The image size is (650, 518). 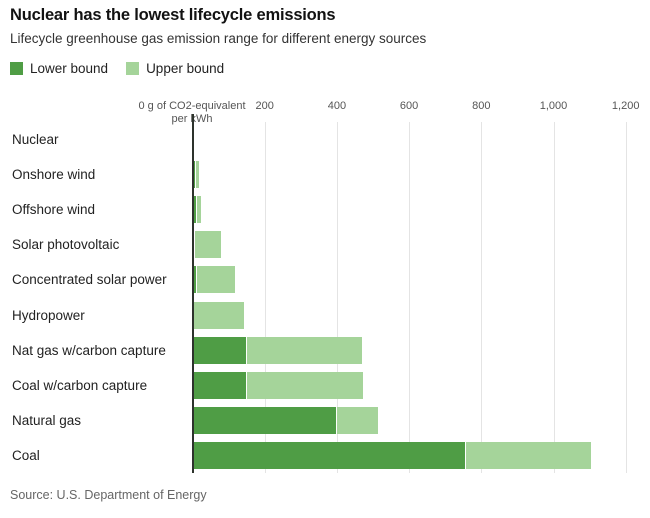 I want to click on table-row: Coal, so click(x=325, y=455).